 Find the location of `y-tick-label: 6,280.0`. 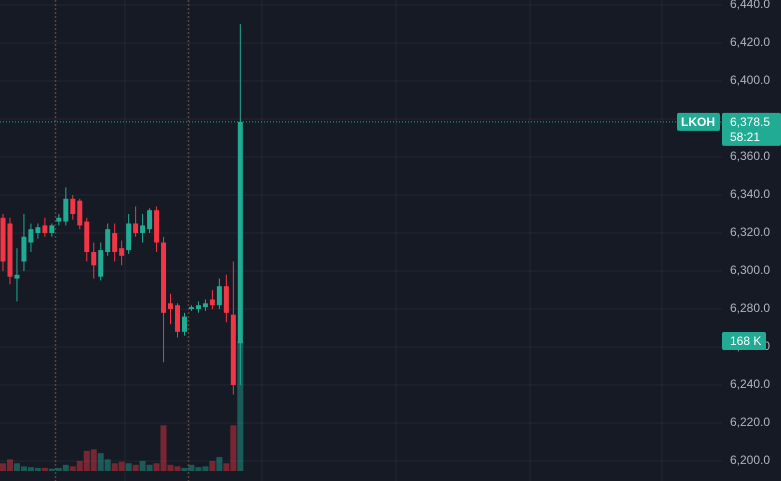

y-tick-label: 6,280.0 is located at coordinates (750, 308).